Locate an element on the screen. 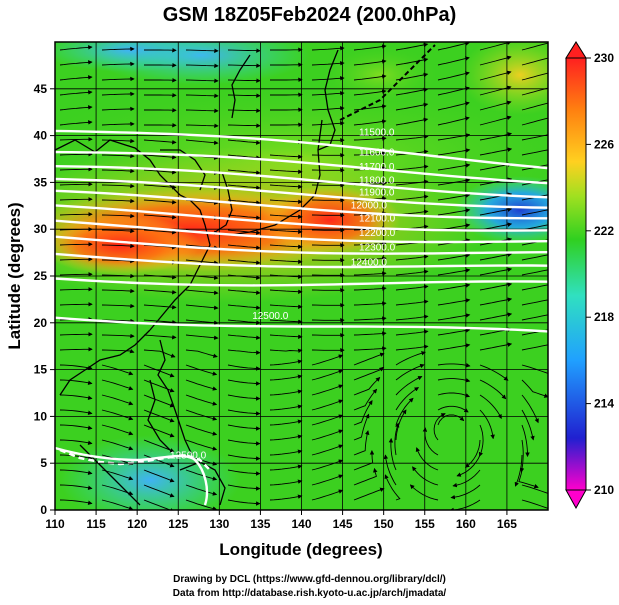  y-tick-label: 10 is located at coordinates (41, 416).